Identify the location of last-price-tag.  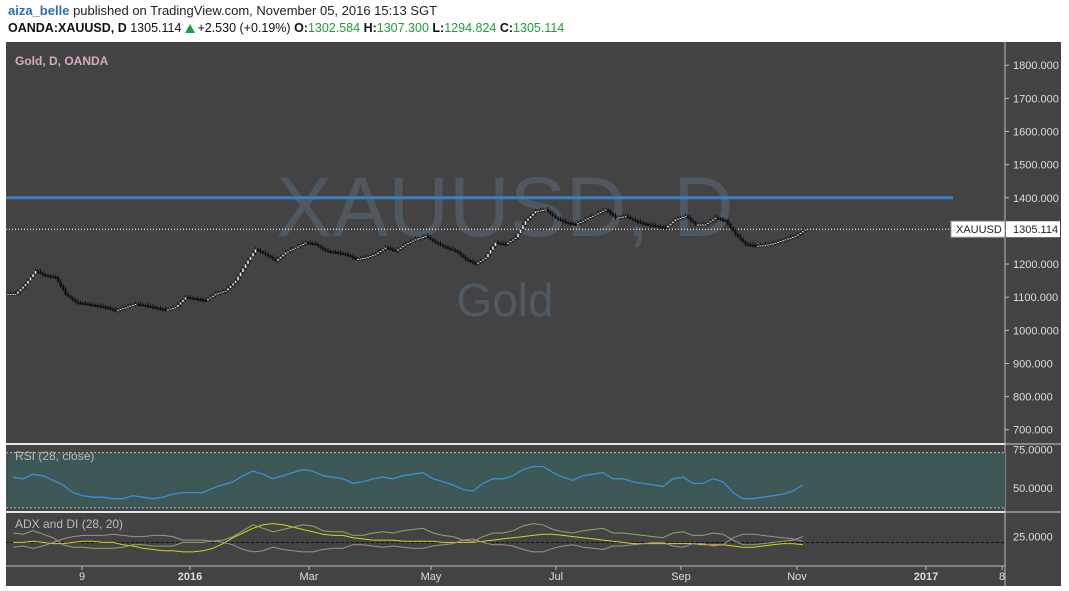
(1033, 229).